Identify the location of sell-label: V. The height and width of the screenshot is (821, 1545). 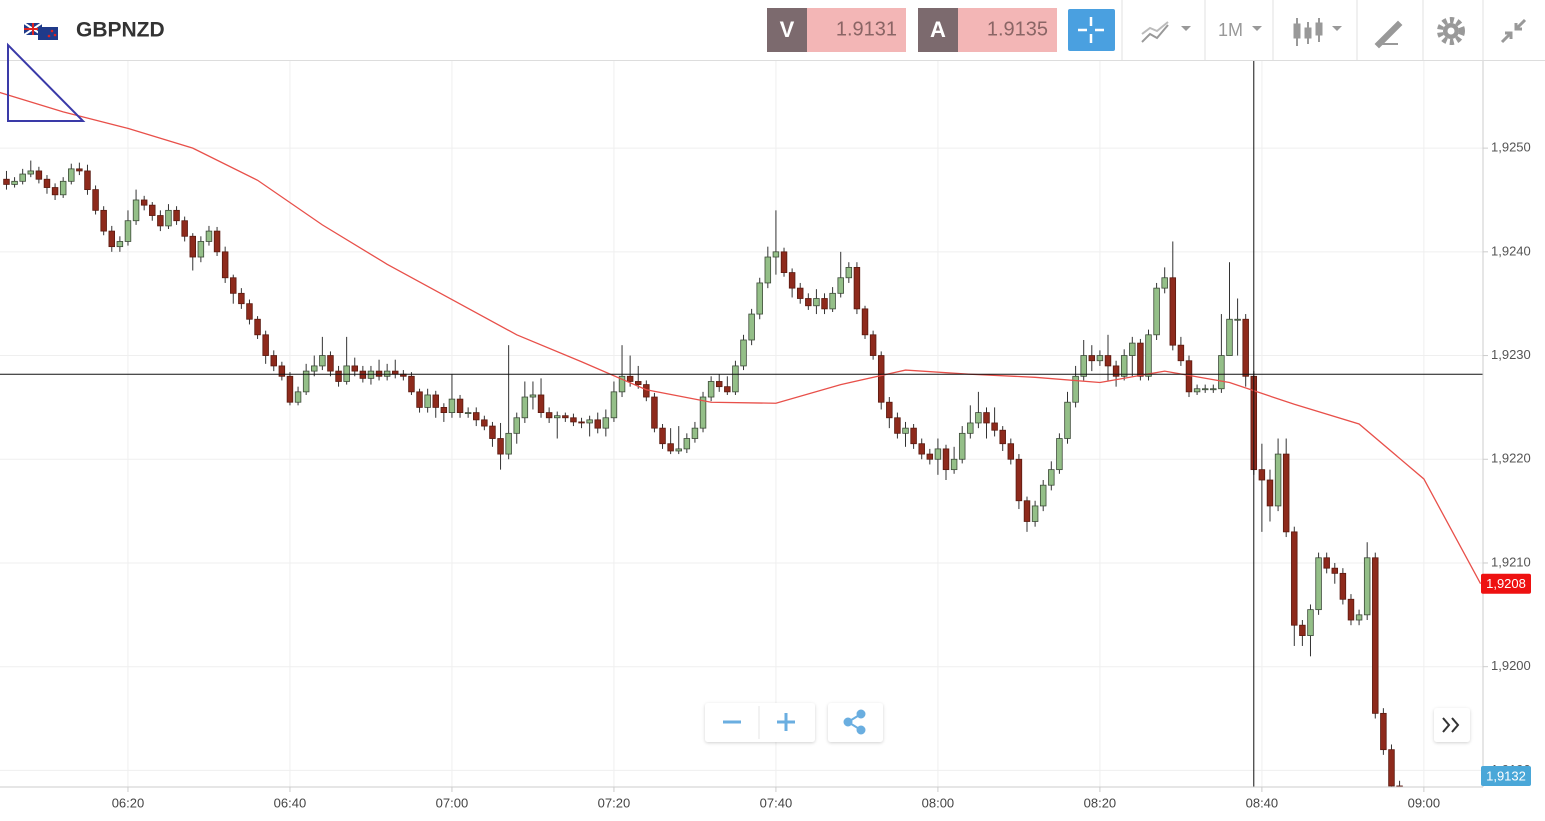
(787, 29).